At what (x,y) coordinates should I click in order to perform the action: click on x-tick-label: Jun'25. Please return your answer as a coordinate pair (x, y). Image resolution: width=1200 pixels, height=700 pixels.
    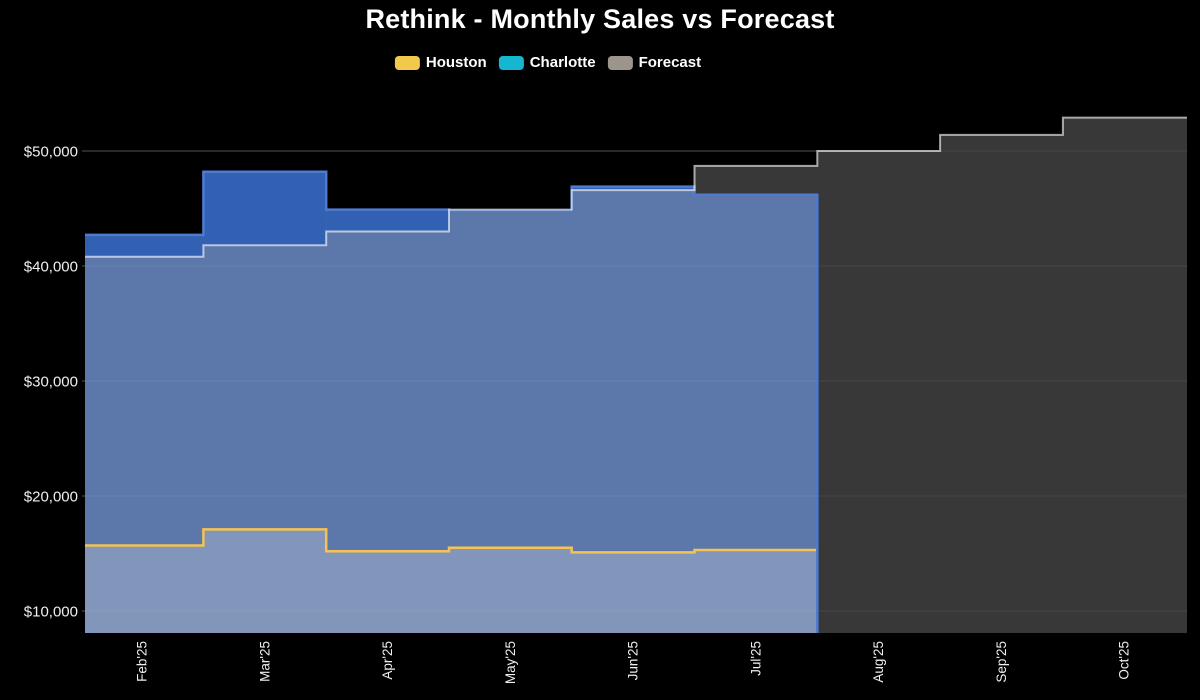
    Looking at the image, I should click on (633, 660).